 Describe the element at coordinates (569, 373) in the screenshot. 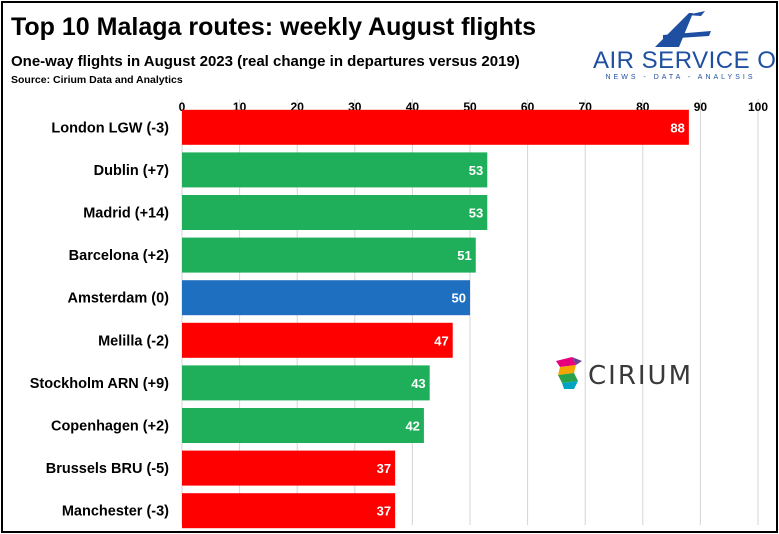

I see `cirium-mark-icon` at that location.